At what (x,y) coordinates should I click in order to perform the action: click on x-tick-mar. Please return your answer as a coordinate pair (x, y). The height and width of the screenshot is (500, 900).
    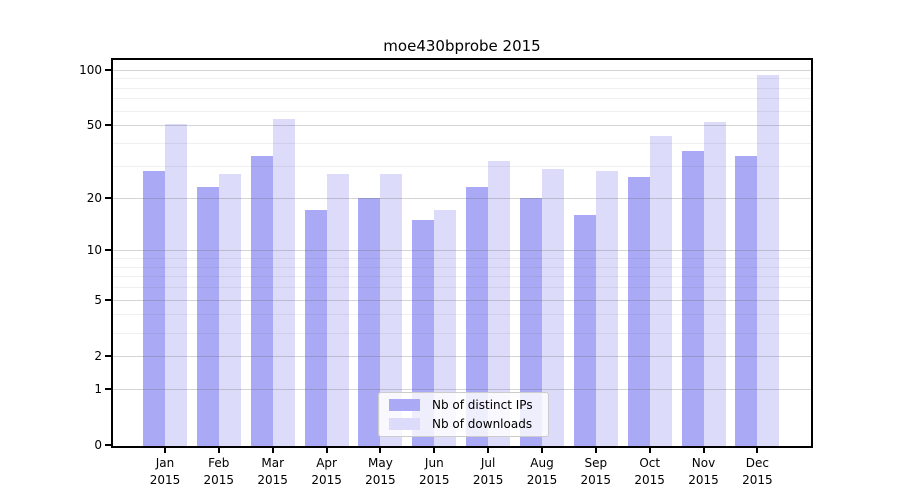
    Looking at the image, I should click on (272, 449).